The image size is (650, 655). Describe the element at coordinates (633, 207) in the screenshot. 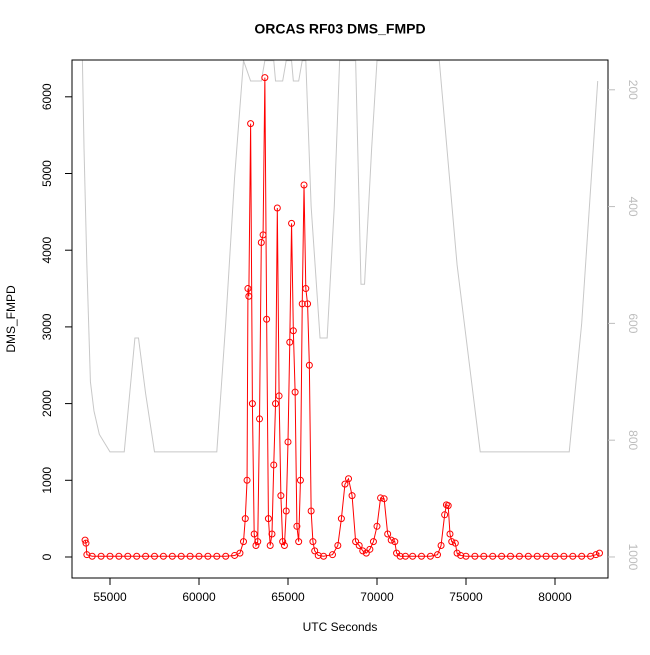

I see `y2-tick-label: 400` at that location.